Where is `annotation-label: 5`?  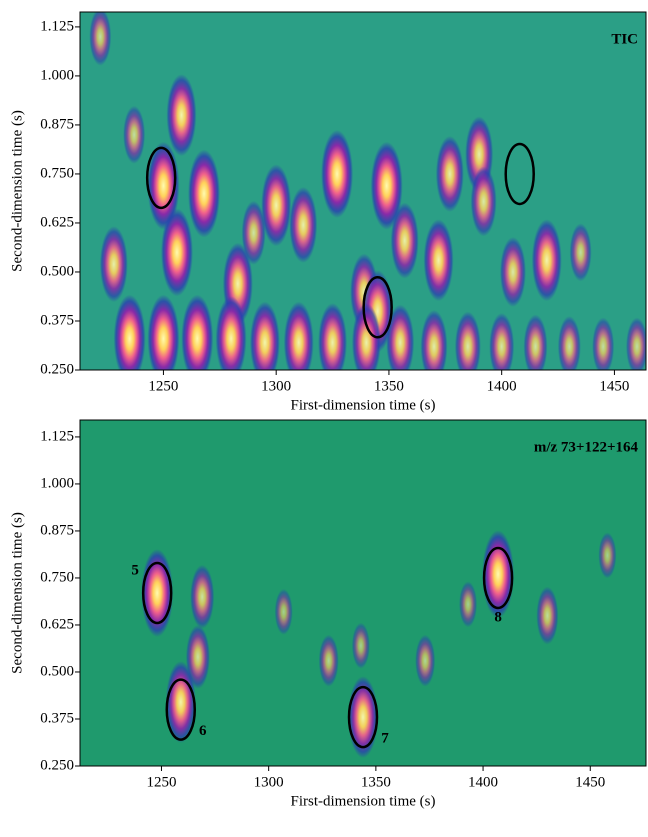 annotation-label: 5 is located at coordinates (135, 570).